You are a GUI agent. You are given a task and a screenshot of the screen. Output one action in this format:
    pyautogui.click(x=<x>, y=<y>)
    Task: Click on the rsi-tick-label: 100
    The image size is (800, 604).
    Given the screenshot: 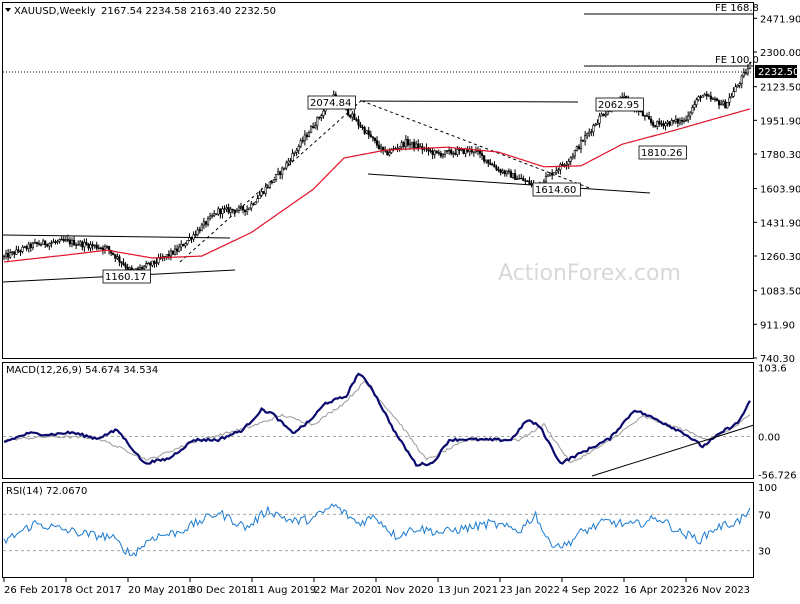 What is the action you would take?
    pyautogui.click(x=767, y=488)
    